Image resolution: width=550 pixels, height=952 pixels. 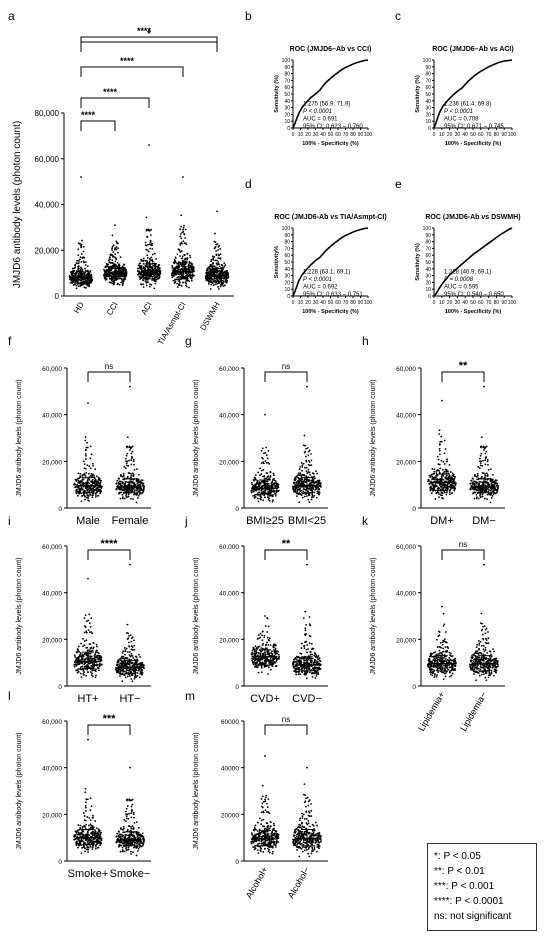 I want to click on x-tick-label: Male, so click(x=88, y=521).